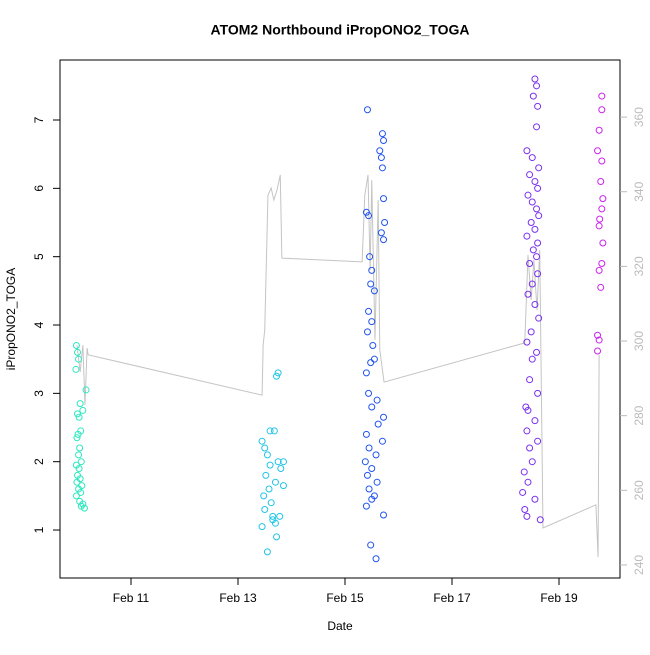 The width and height of the screenshot is (650, 655). I want to click on x-tick-label: Feb 19, so click(559, 598).